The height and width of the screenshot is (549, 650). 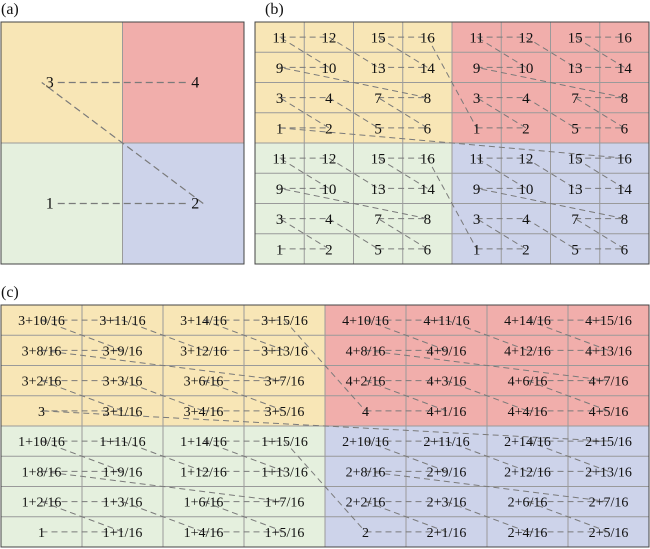 I want to click on panel-c-cell-label: 2+11/16, so click(x=446, y=442).